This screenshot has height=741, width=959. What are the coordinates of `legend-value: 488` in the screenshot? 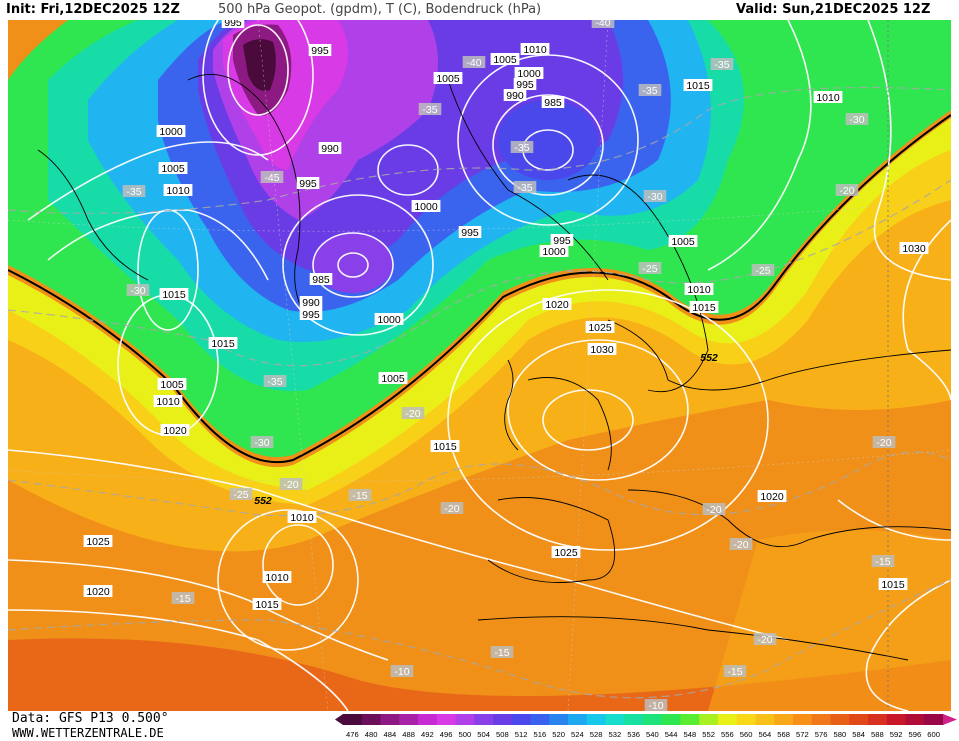 It's located at (408, 734).